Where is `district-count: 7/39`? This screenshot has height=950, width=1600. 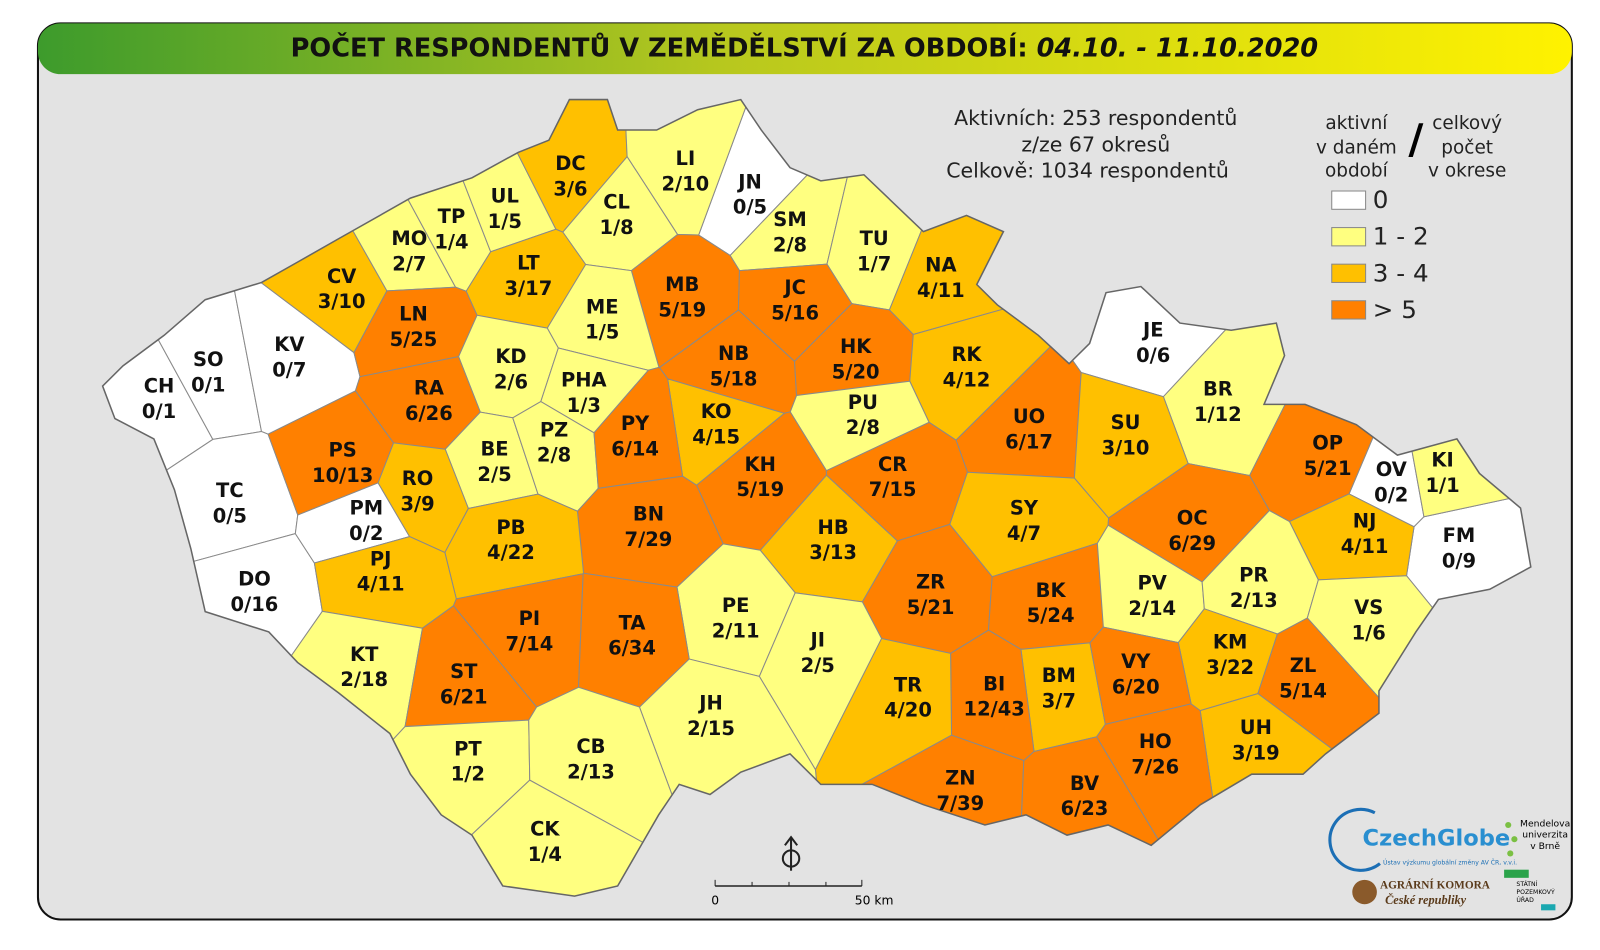 district-count: 7/39 is located at coordinates (960, 803).